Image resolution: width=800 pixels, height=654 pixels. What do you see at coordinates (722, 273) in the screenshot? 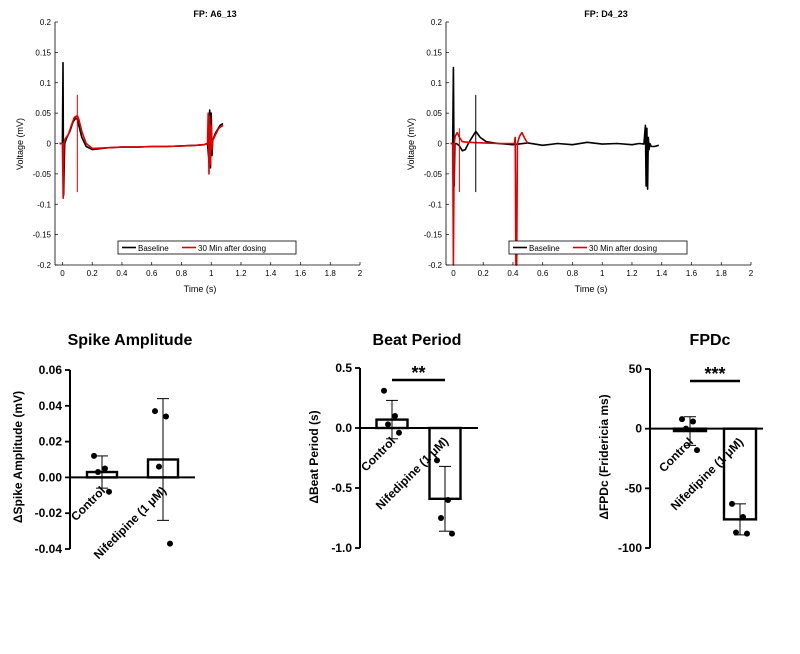
I see `x-tick-label: 1.8` at bounding box center [722, 273].